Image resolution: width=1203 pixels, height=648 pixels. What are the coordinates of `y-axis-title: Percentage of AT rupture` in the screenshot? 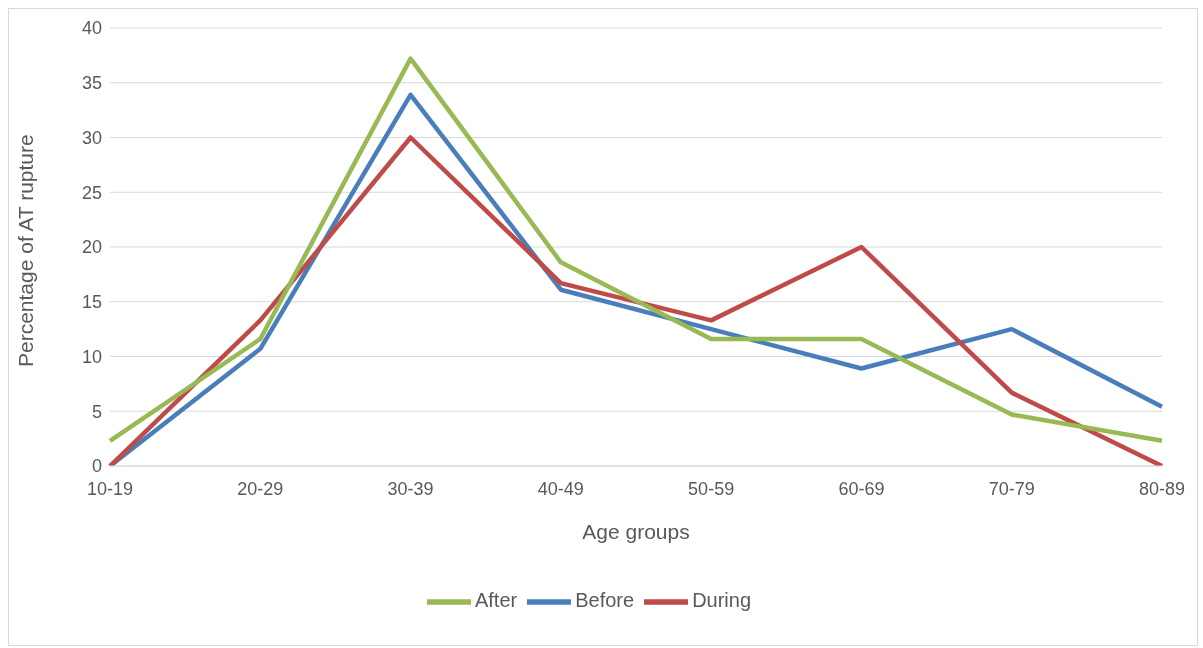 It's located at (26, 250).